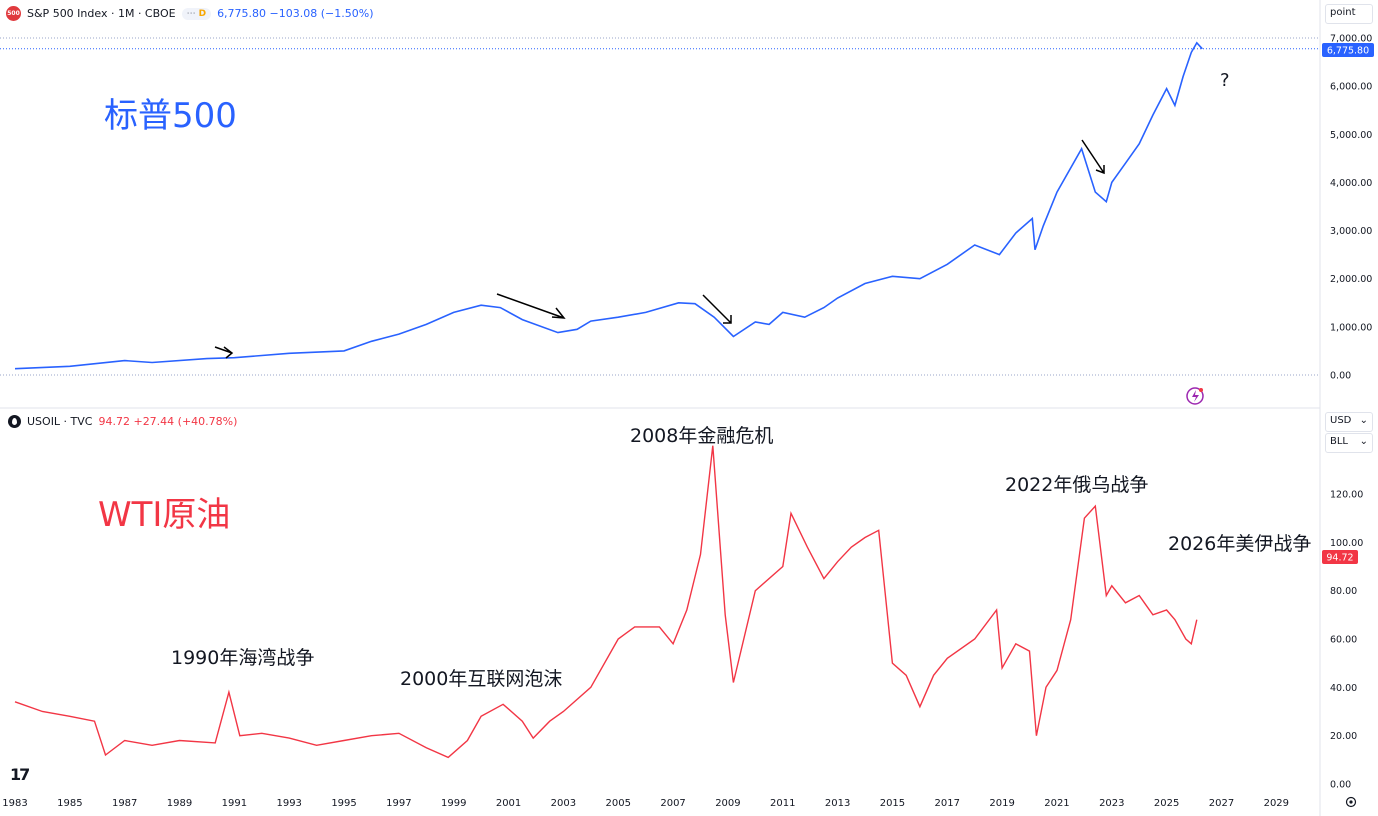 The height and width of the screenshot is (816, 1378). I want to click on unit-button-bll: BLL ⌄, so click(1349, 443).